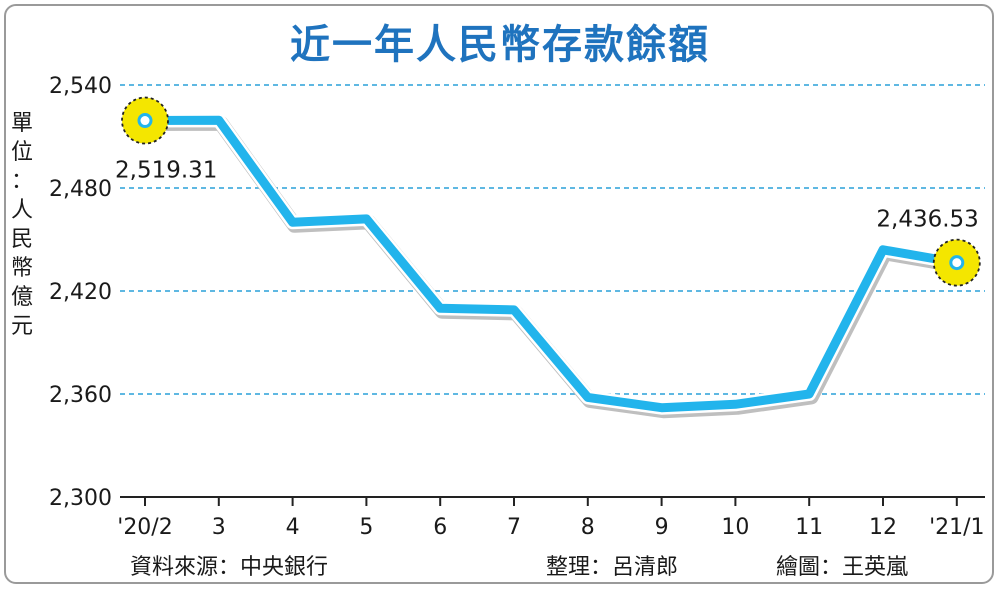 Image resolution: width=1000 pixels, height=590 pixels. I want to click on x-tick-label: 7, so click(514, 527).